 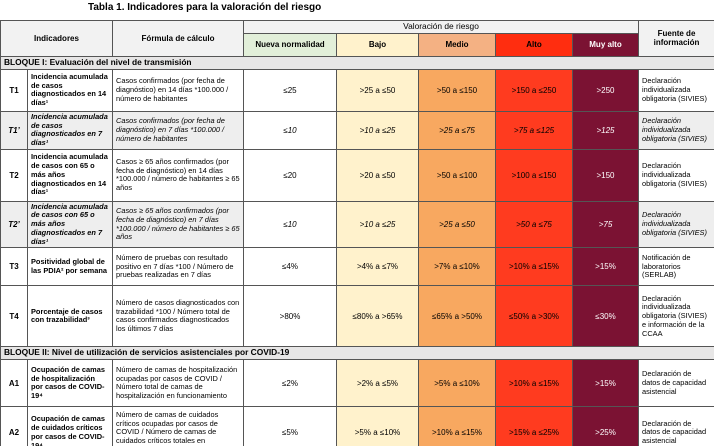 What do you see at coordinates (14, 267) in the screenshot?
I see `indicator-code: T3` at bounding box center [14, 267].